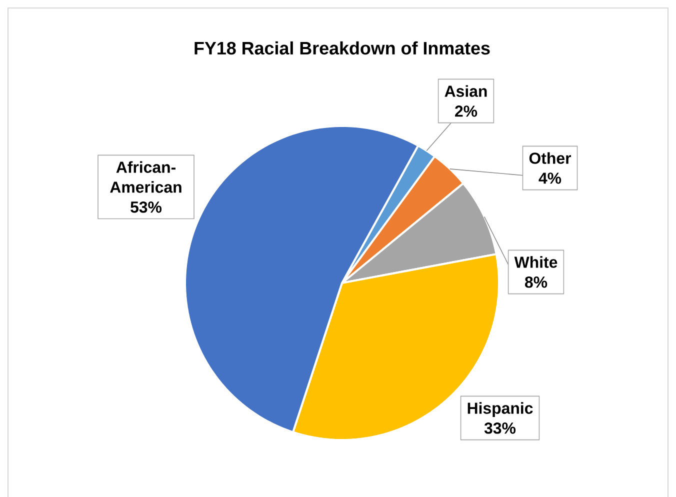 This screenshot has width=676, height=497. Describe the element at coordinates (466, 111) in the screenshot. I see `data-label: 2%` at that location.